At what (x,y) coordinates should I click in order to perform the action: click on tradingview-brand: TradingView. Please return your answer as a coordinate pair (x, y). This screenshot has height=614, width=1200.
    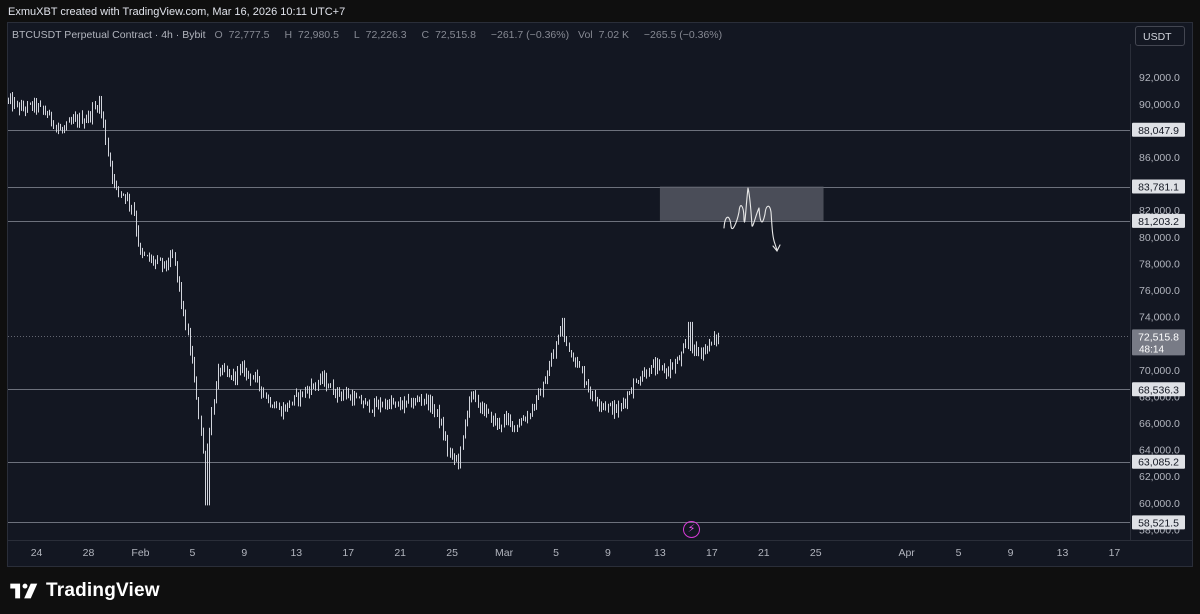
    Looking at the image, I should click on (85, 591).